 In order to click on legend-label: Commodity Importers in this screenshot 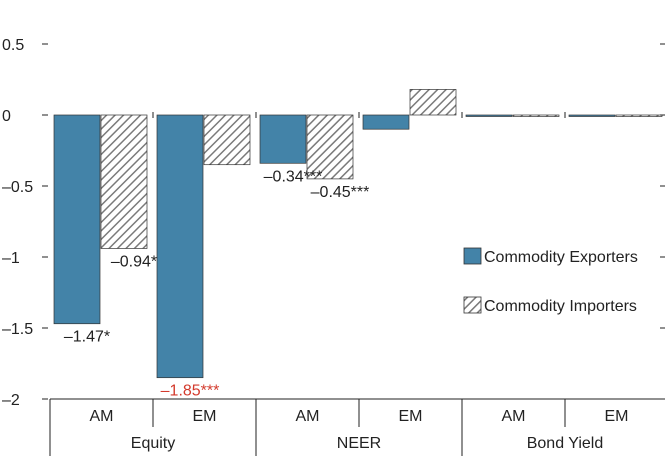, I will do `click(560, 306)`.